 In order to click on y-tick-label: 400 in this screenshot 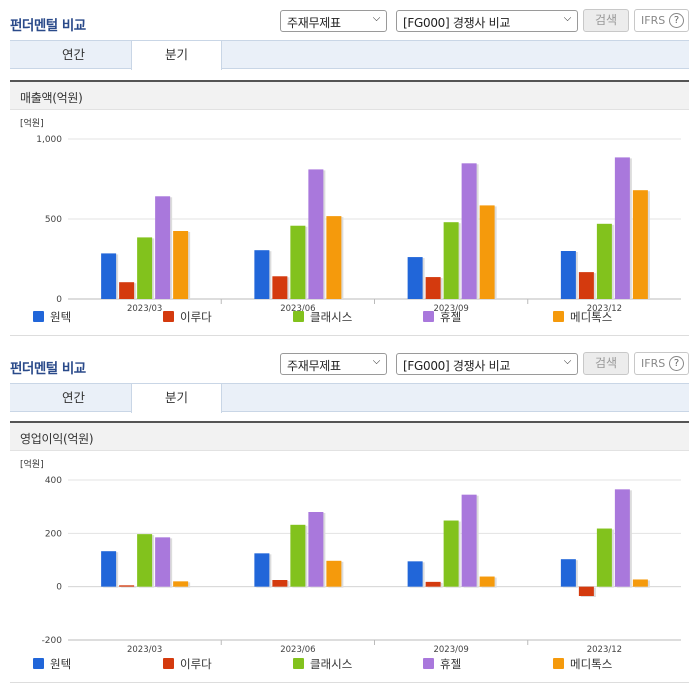, I will do `click(53, 481)`.